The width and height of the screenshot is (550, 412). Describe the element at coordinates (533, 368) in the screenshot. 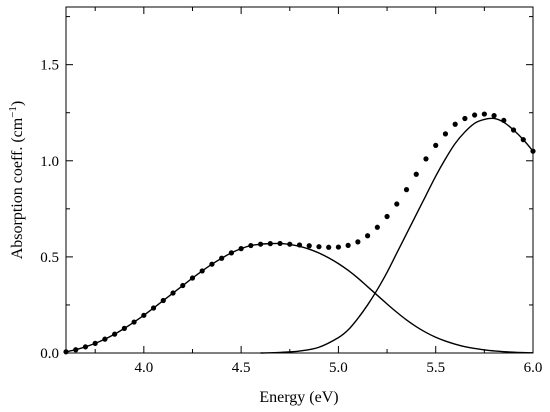

I see `x-tick-label: 6.0` at that location.